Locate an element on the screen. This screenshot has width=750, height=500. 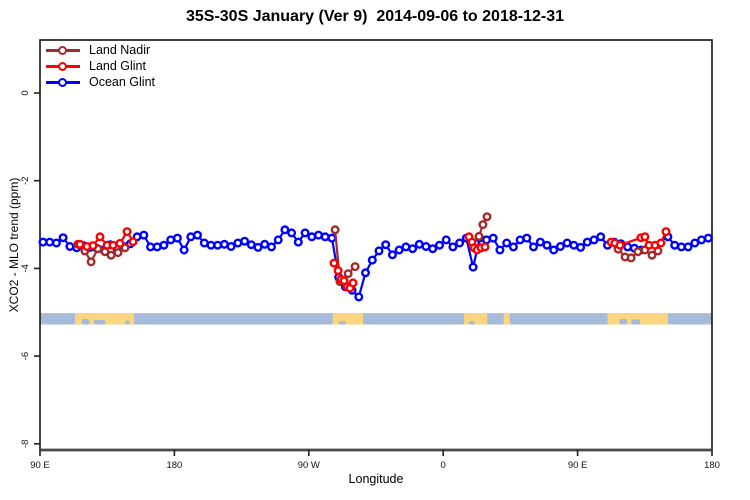
map-strip-ocean is located at coordinates (376, 319).